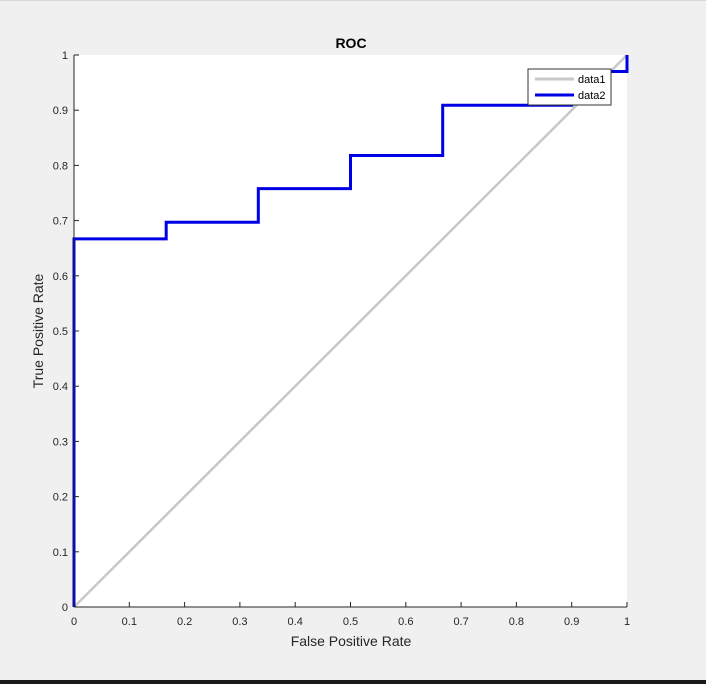 The height and width of the screenshot is (684, 706). What do you see at coordinates (239, 622) in the screenshot?
I see `x-tick-label: 0.3` at bounding box center [239, 622].